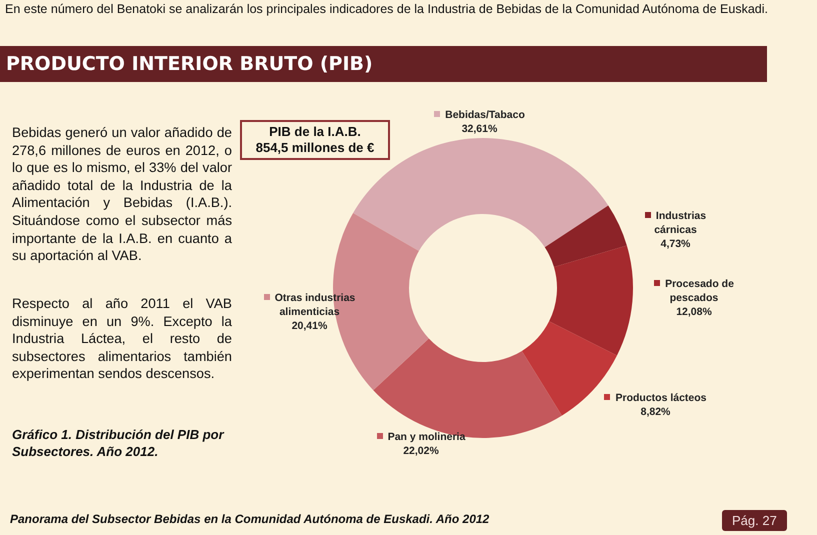 Image resolution: width=817 pixels, height=535 pixels. I want to click on text: Respecto al año 2011 el VAB disminuye en un 9%. Excepto la Industria Láctea, el resto de subsectores alimentarios también experimentan sendos descensos., so click(122, 339).